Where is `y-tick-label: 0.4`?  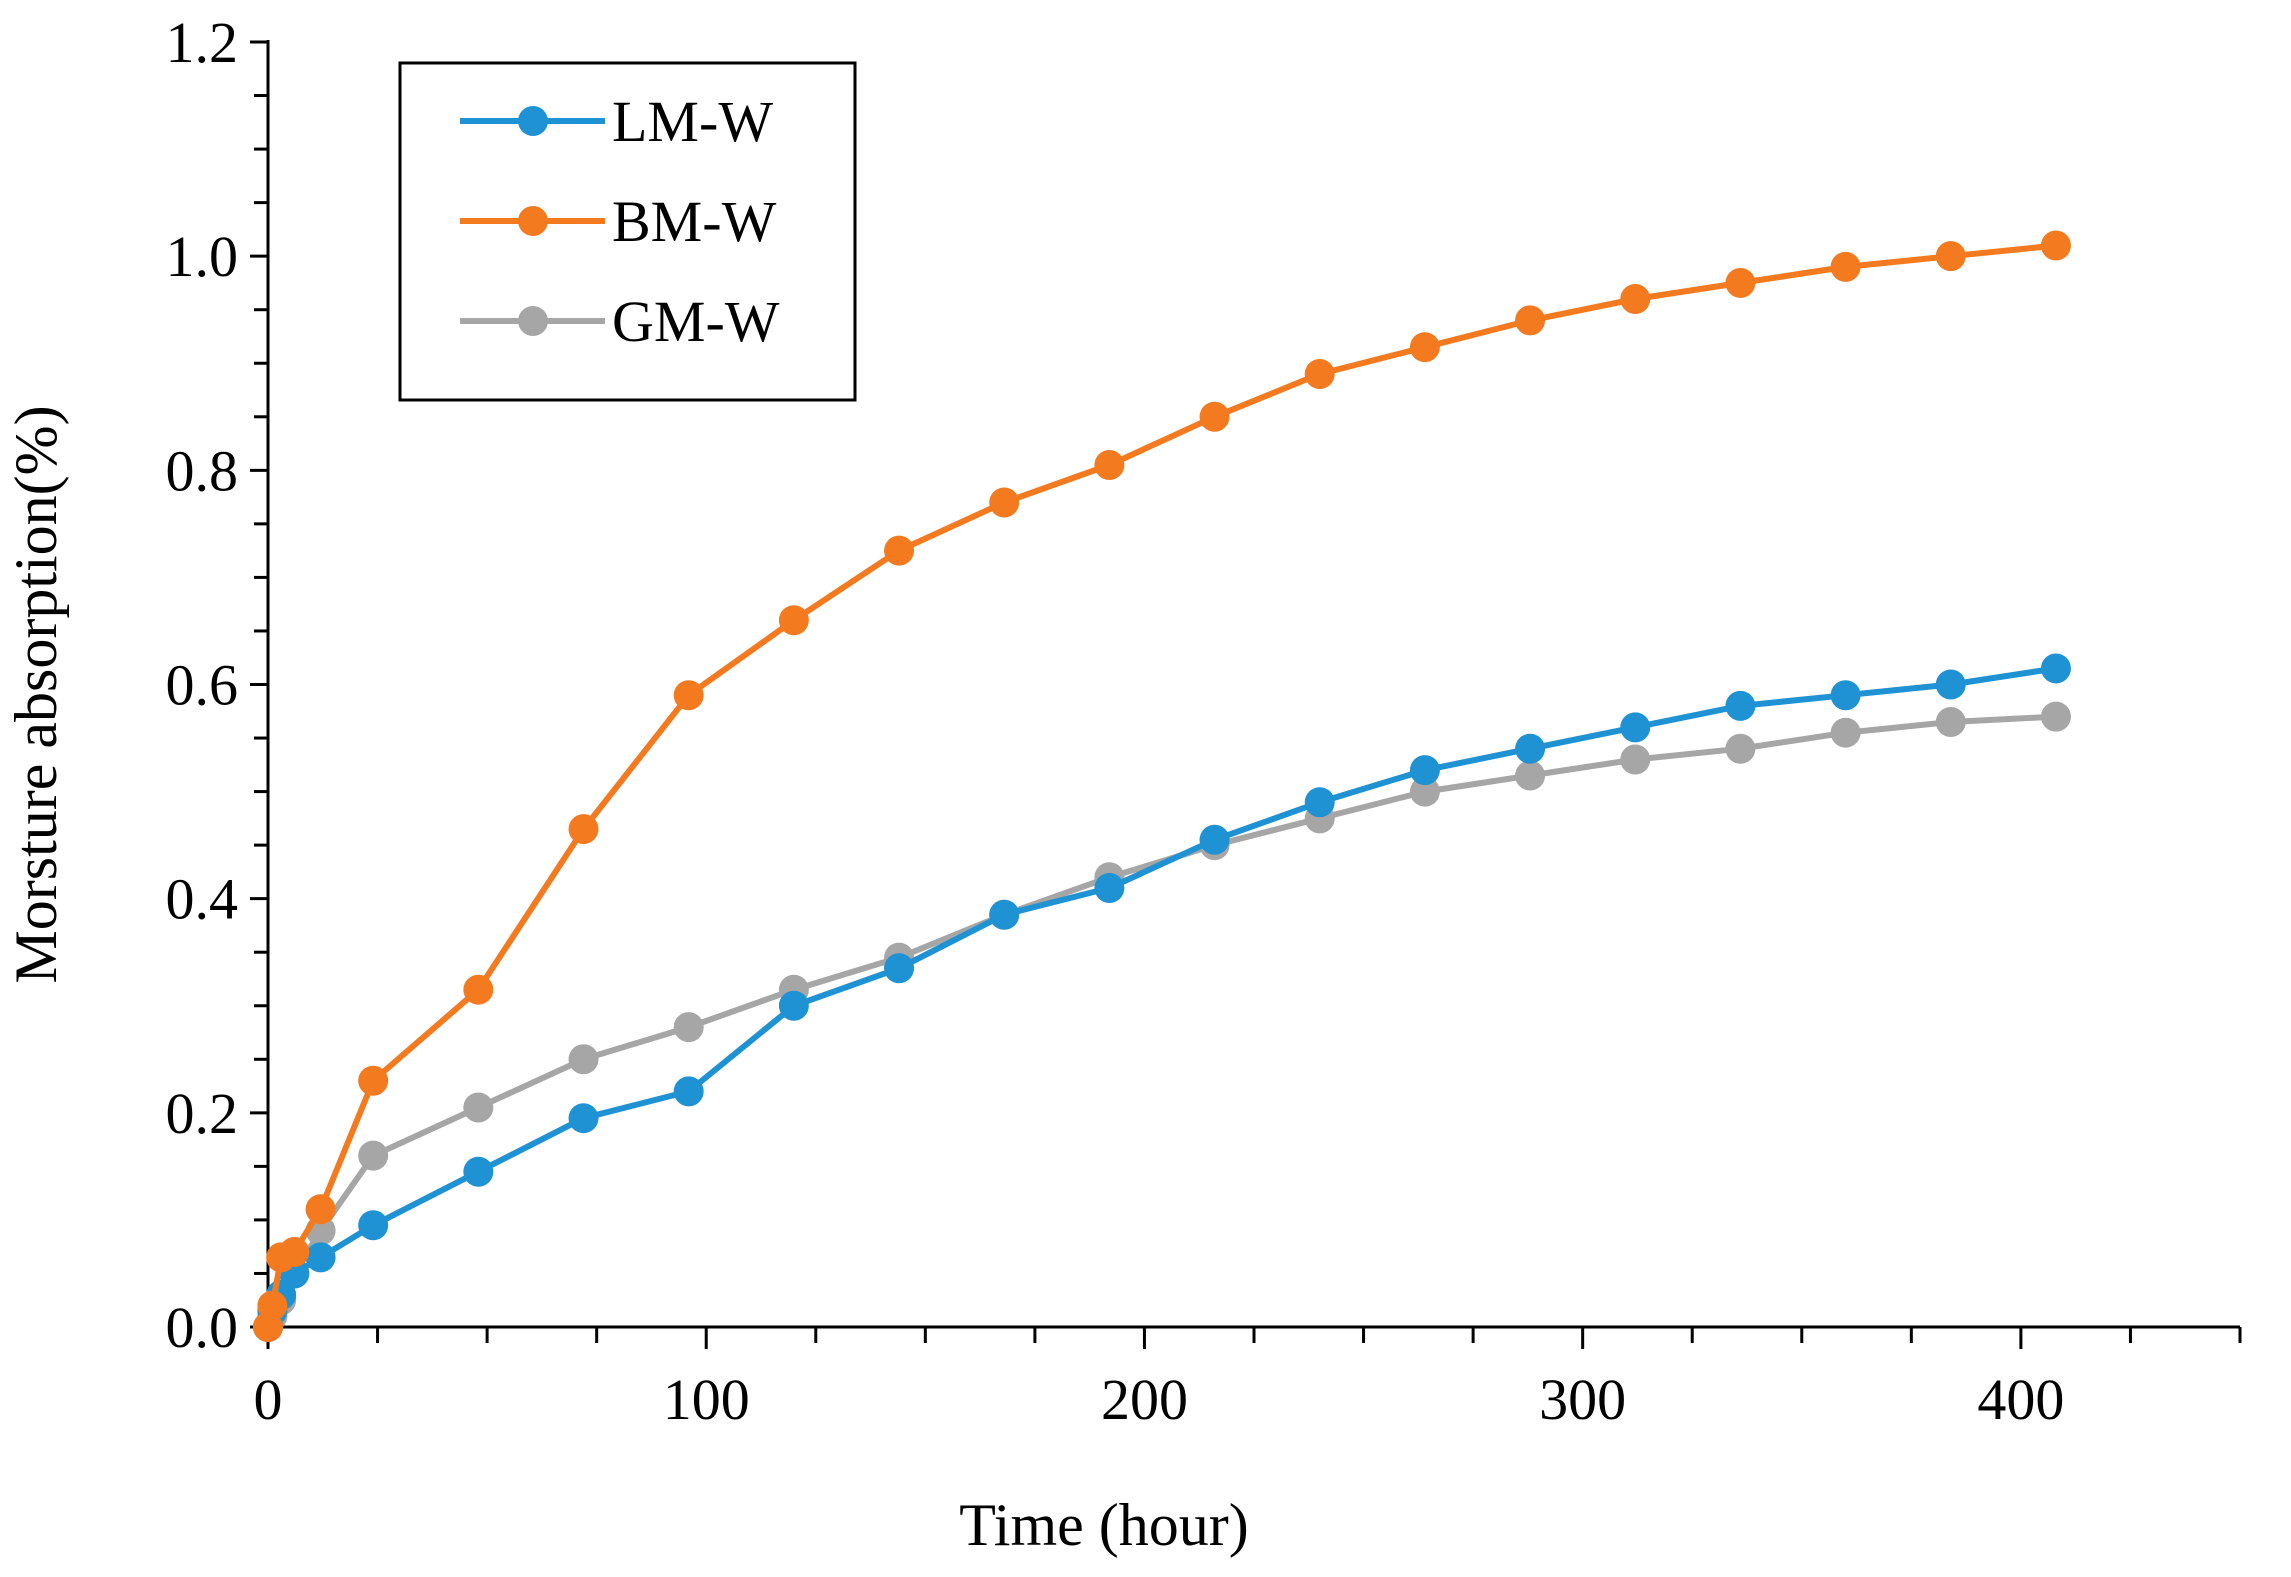 y-tick-label: 0.4 is located at coordinates (202, 899).